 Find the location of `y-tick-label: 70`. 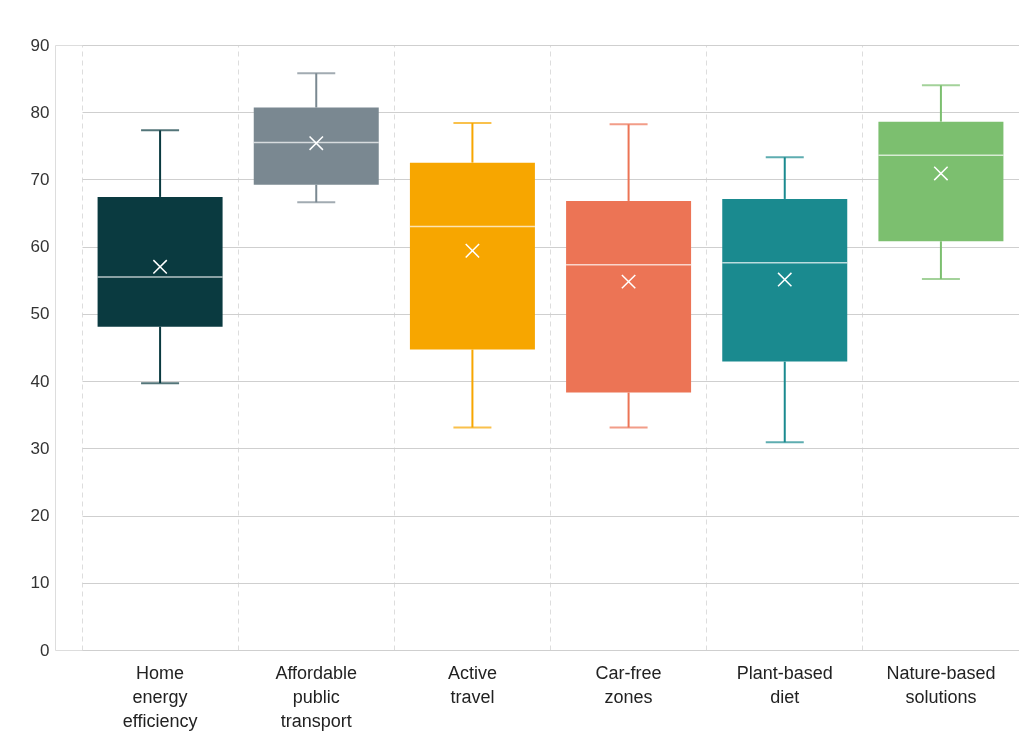

y-tick-label: 70 is located at coordinates (40, 179).